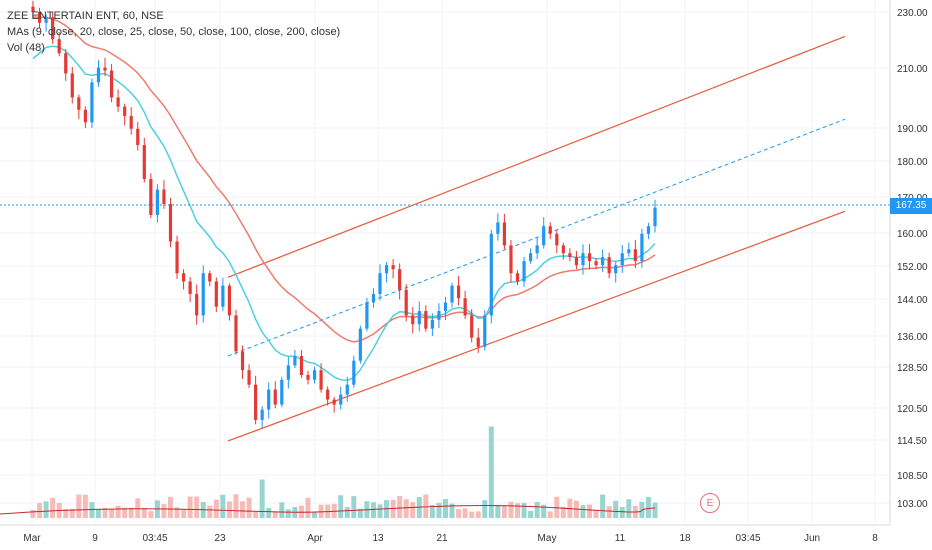 Image resolution: width=932 pixels, height=550 pixels. What do you see at coordinates (812, 538) in the screenshot?
I see `time-tick-label: Jun` at bounding box center [812, 538].